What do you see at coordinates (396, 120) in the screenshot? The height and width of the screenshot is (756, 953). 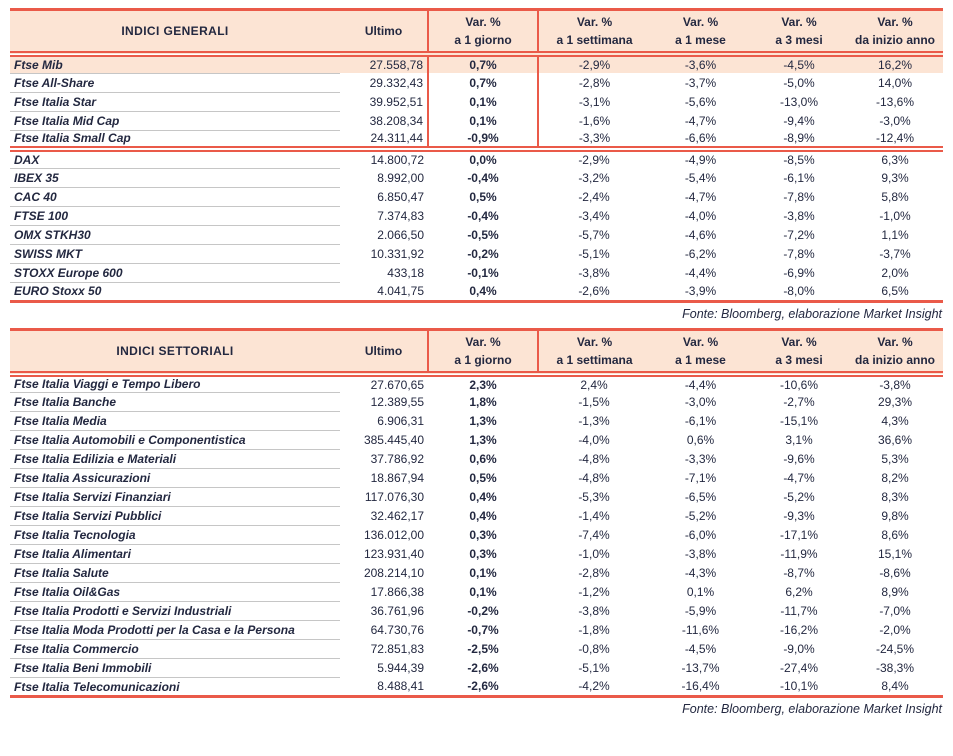 I see `ultimo-value-cell: 38.208,34` at bounding box center [396, 120].